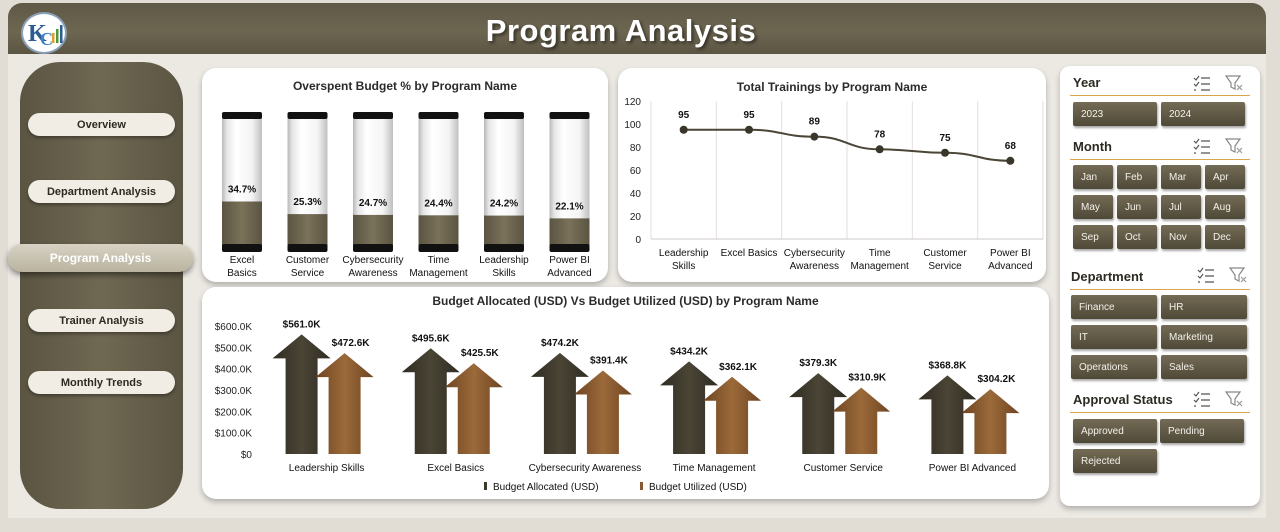 This screenshot has height=532, width=1280. What do you see at coordinates (1137, 177) in the screenshot?
I see `month-option-feb: Feb` at bounding box center [1137, 177].